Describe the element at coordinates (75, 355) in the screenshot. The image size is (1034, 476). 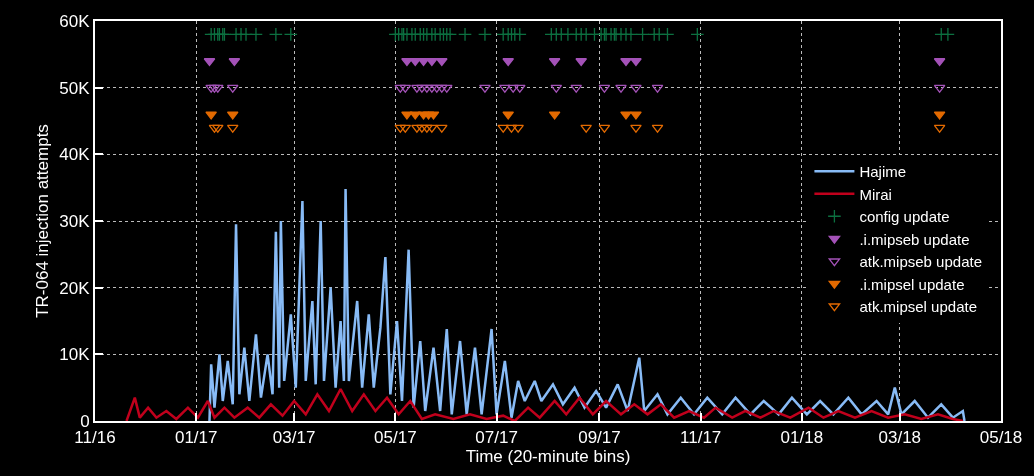
I see `y-tick-label: 10K` at that location.